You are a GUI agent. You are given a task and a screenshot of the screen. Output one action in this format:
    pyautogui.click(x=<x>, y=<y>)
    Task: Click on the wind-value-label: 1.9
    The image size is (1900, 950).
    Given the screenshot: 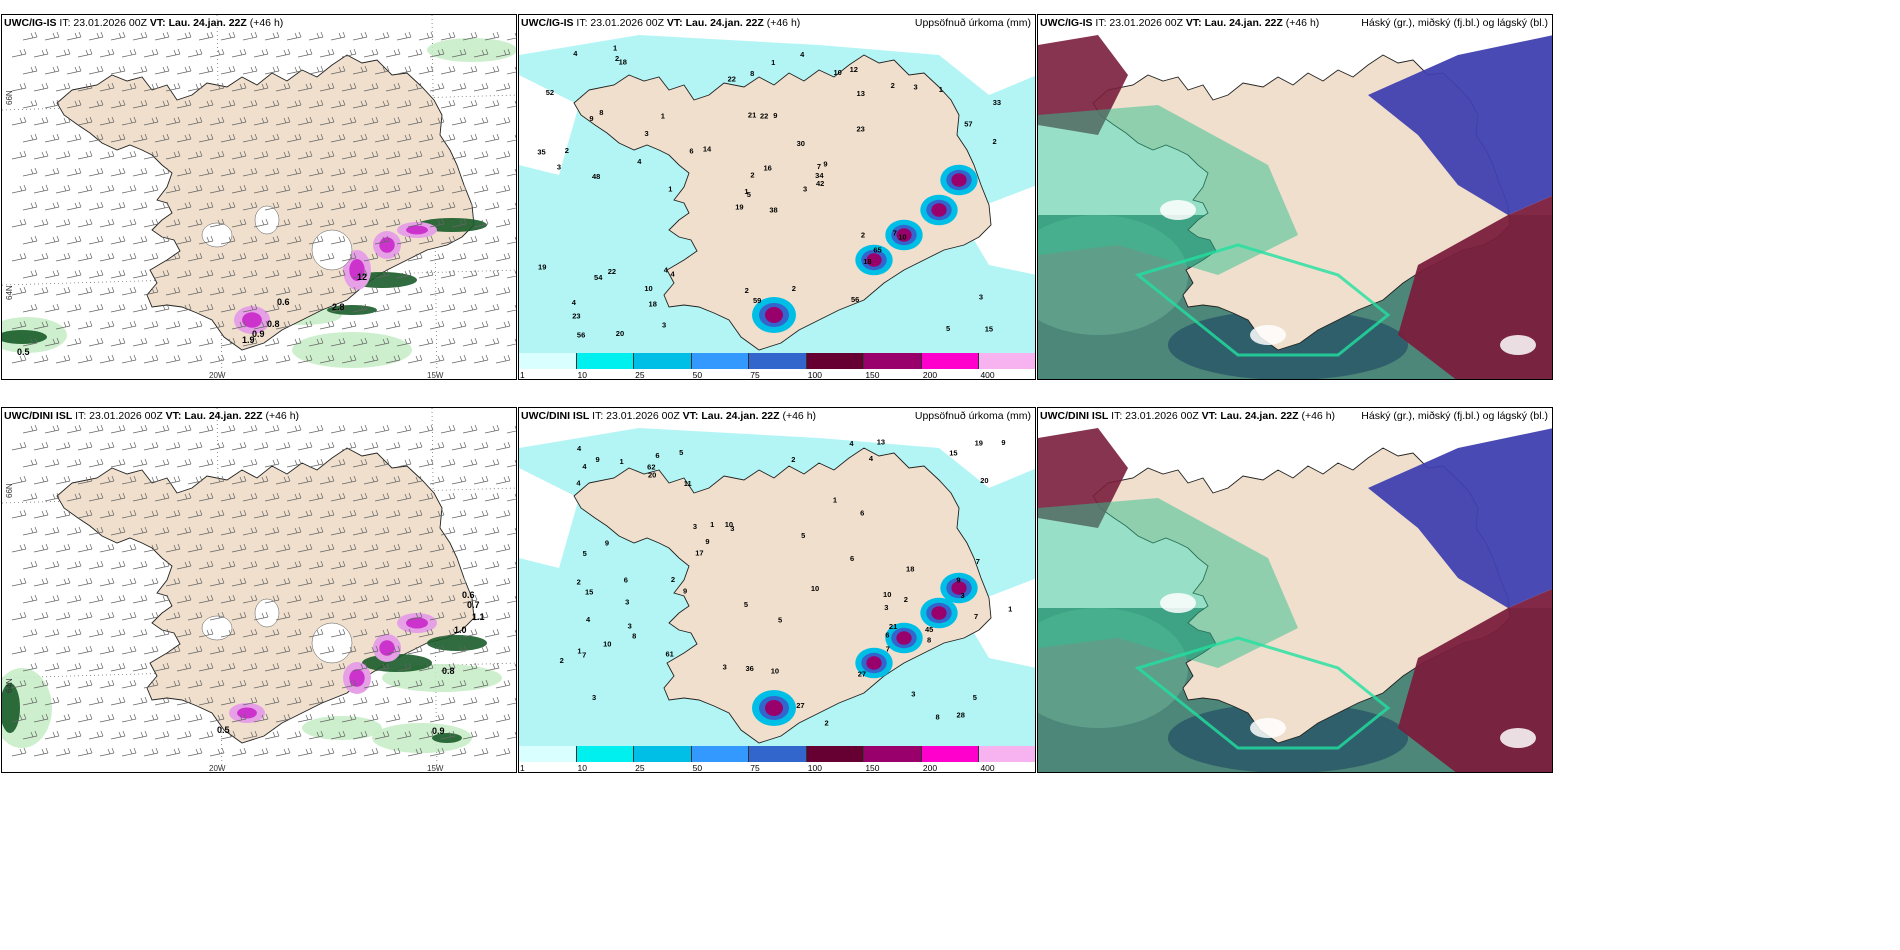 What is the action you would take?
    pyautogui.click(x=248, y=340)
    